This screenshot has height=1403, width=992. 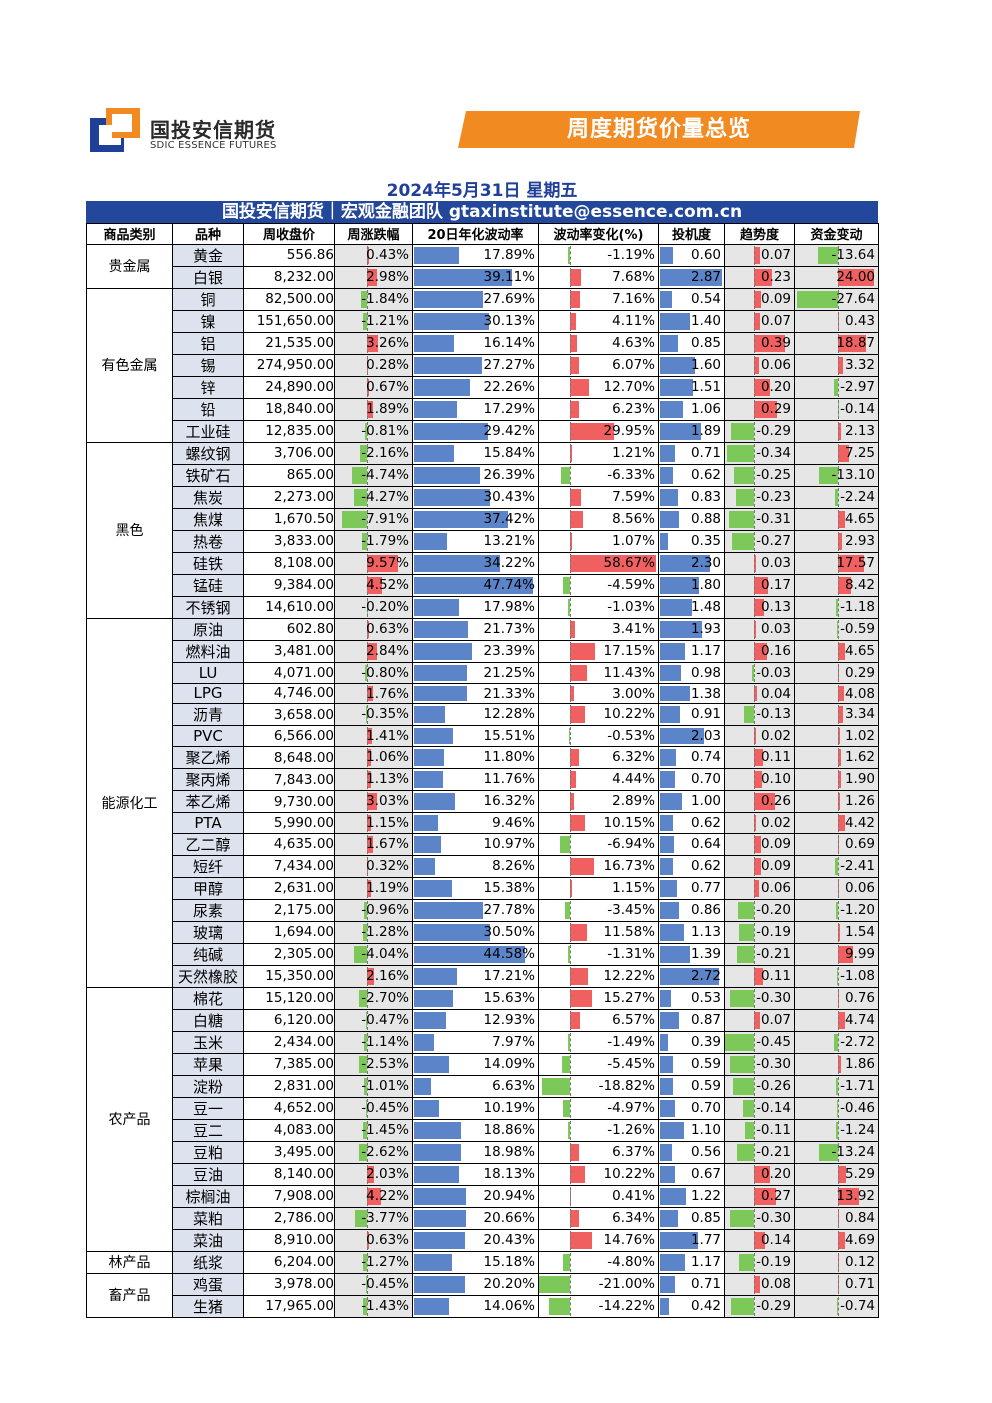 I want to click on volatility-cell: 9.46%, so click(x=475, y=823).